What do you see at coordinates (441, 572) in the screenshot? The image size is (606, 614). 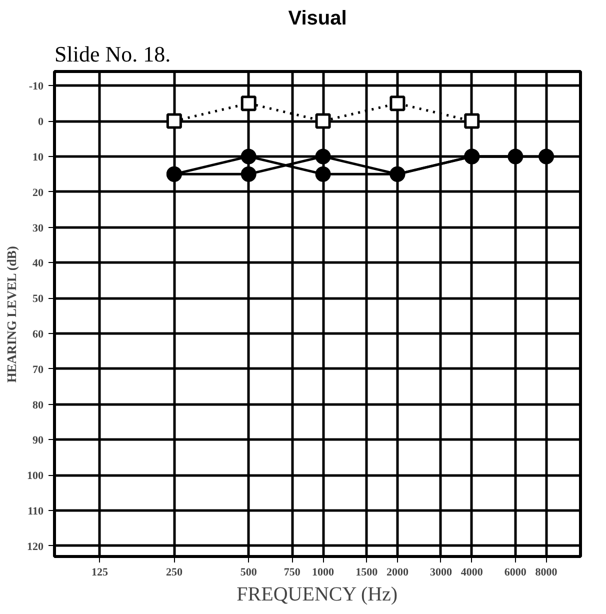 I see `x-tick-label: 3000` at bounding box center [441, 572].